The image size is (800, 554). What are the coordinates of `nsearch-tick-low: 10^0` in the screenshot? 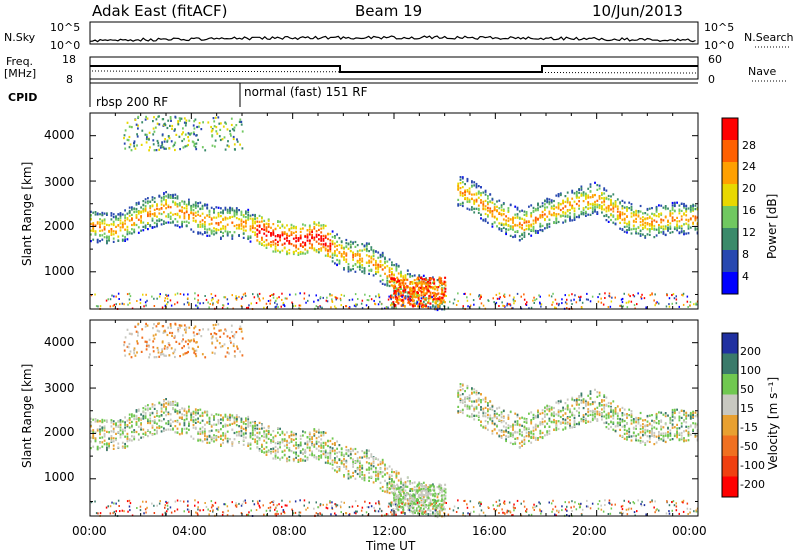 It's located at (719, 45).